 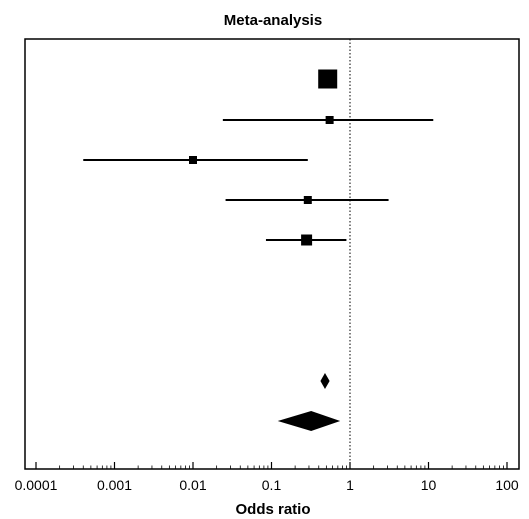 I want to click on x-tick-label: 10, so click(x=429, y=485).